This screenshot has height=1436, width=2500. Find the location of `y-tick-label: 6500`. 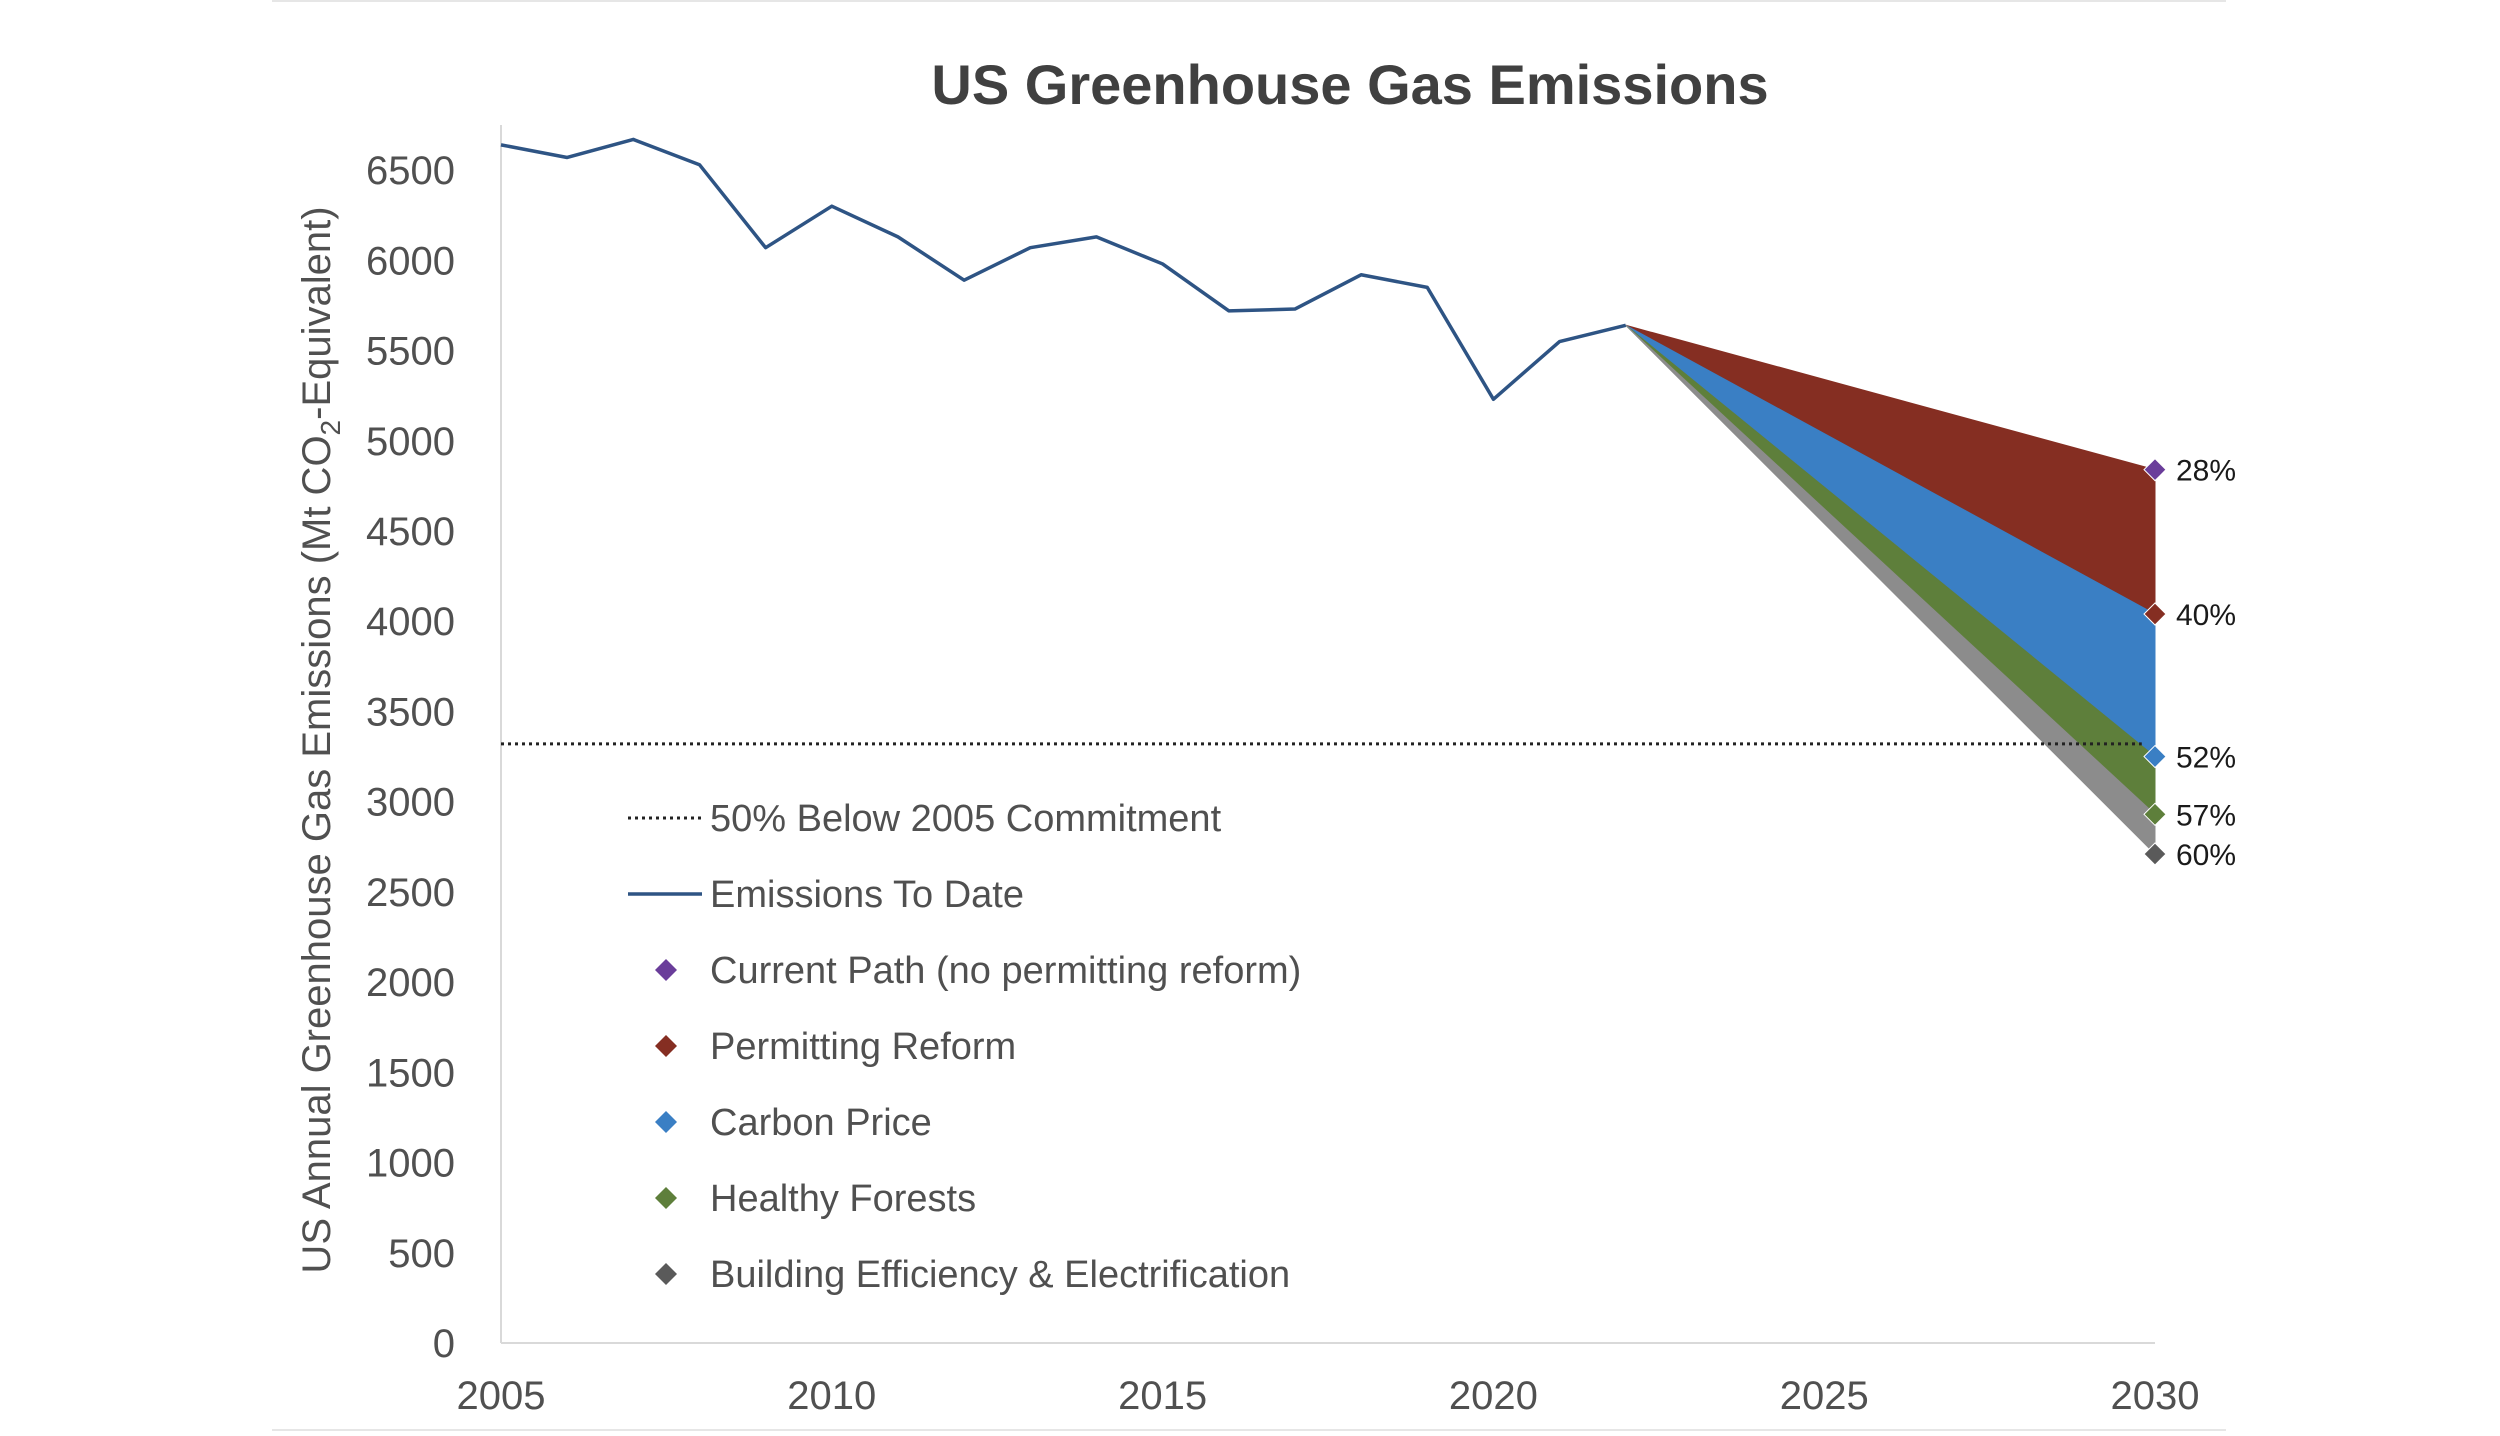

y-tick-label: 6500 is located at coordinates (410, 171).